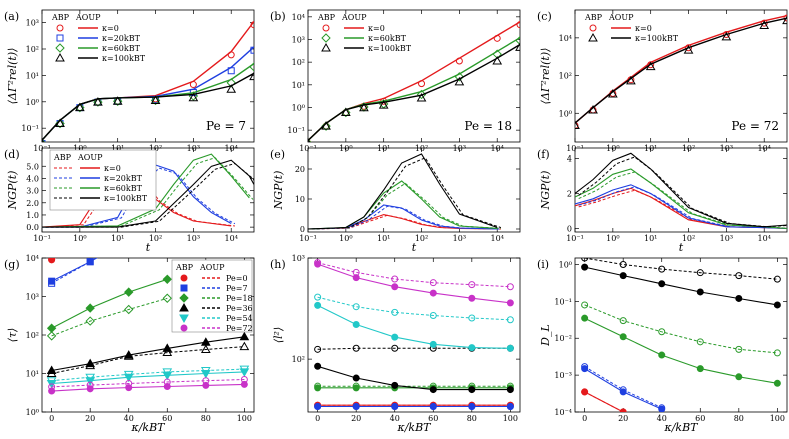 Image resolution: width=789 pixels, height=439 pixels. Describe the element at coordinates (226, 126) in the screenshot. I see `pe-annotation: Pe = 7` at that location.